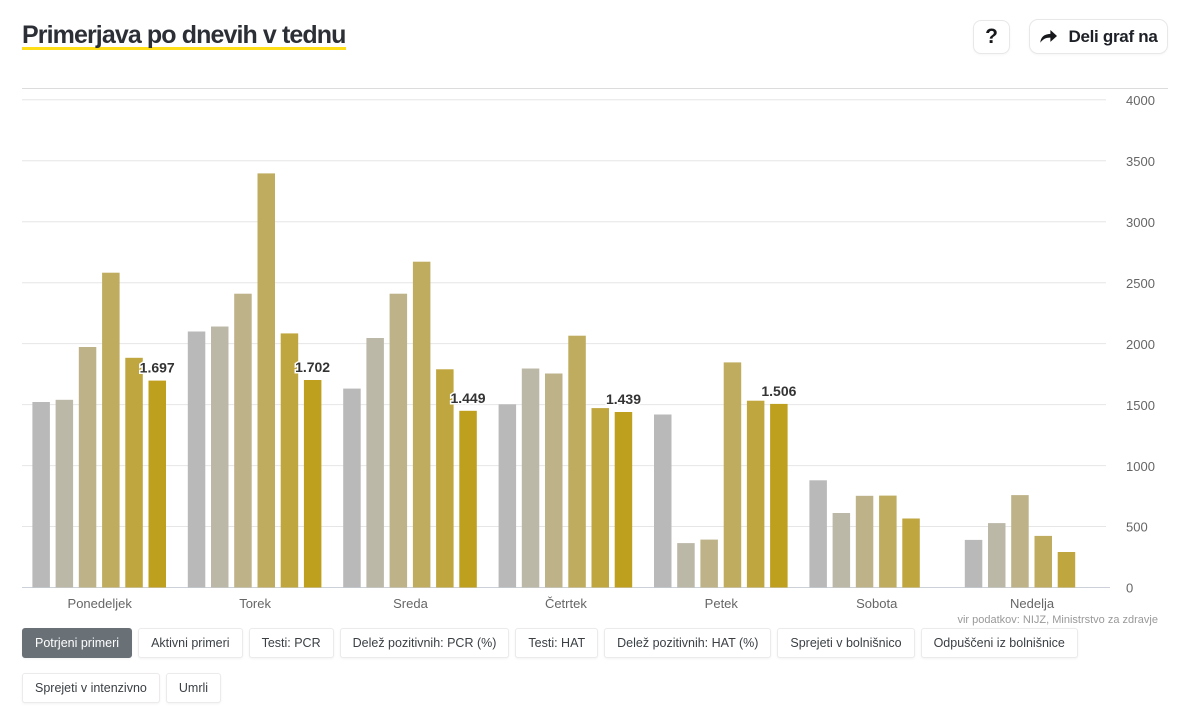 The width and height of the screenshot is (1191, 712). I want to click on svg-text: 1.702, so click(312, 367).